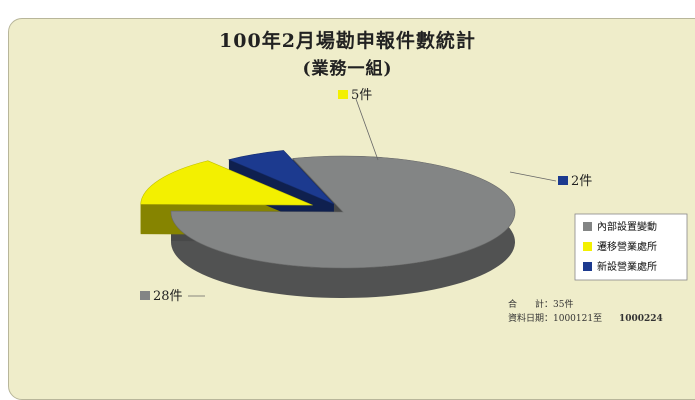 This screenshot has height=400, width=695. I want to click on data-label: 5件, so click(361, 95).